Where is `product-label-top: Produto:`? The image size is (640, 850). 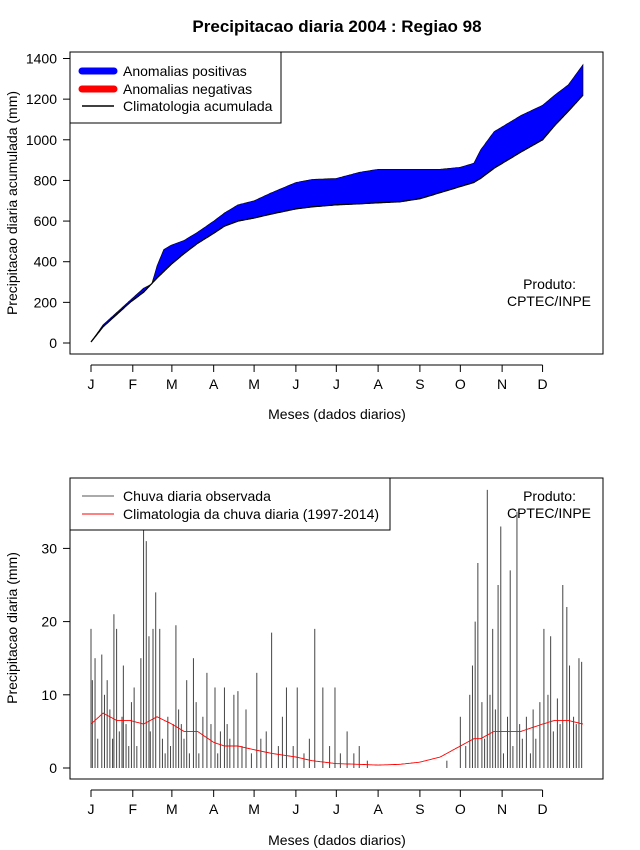 product-label-top: Produto: is located at coordinates (549, 284).